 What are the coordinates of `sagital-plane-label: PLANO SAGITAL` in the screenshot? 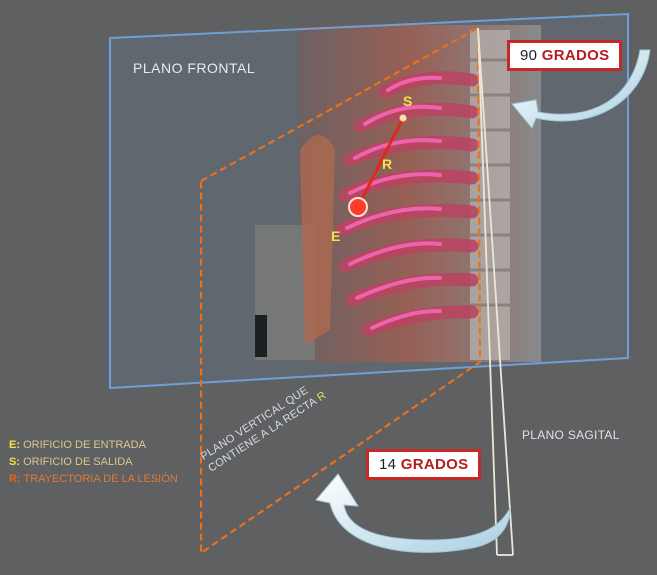 It's located at (571, 435).